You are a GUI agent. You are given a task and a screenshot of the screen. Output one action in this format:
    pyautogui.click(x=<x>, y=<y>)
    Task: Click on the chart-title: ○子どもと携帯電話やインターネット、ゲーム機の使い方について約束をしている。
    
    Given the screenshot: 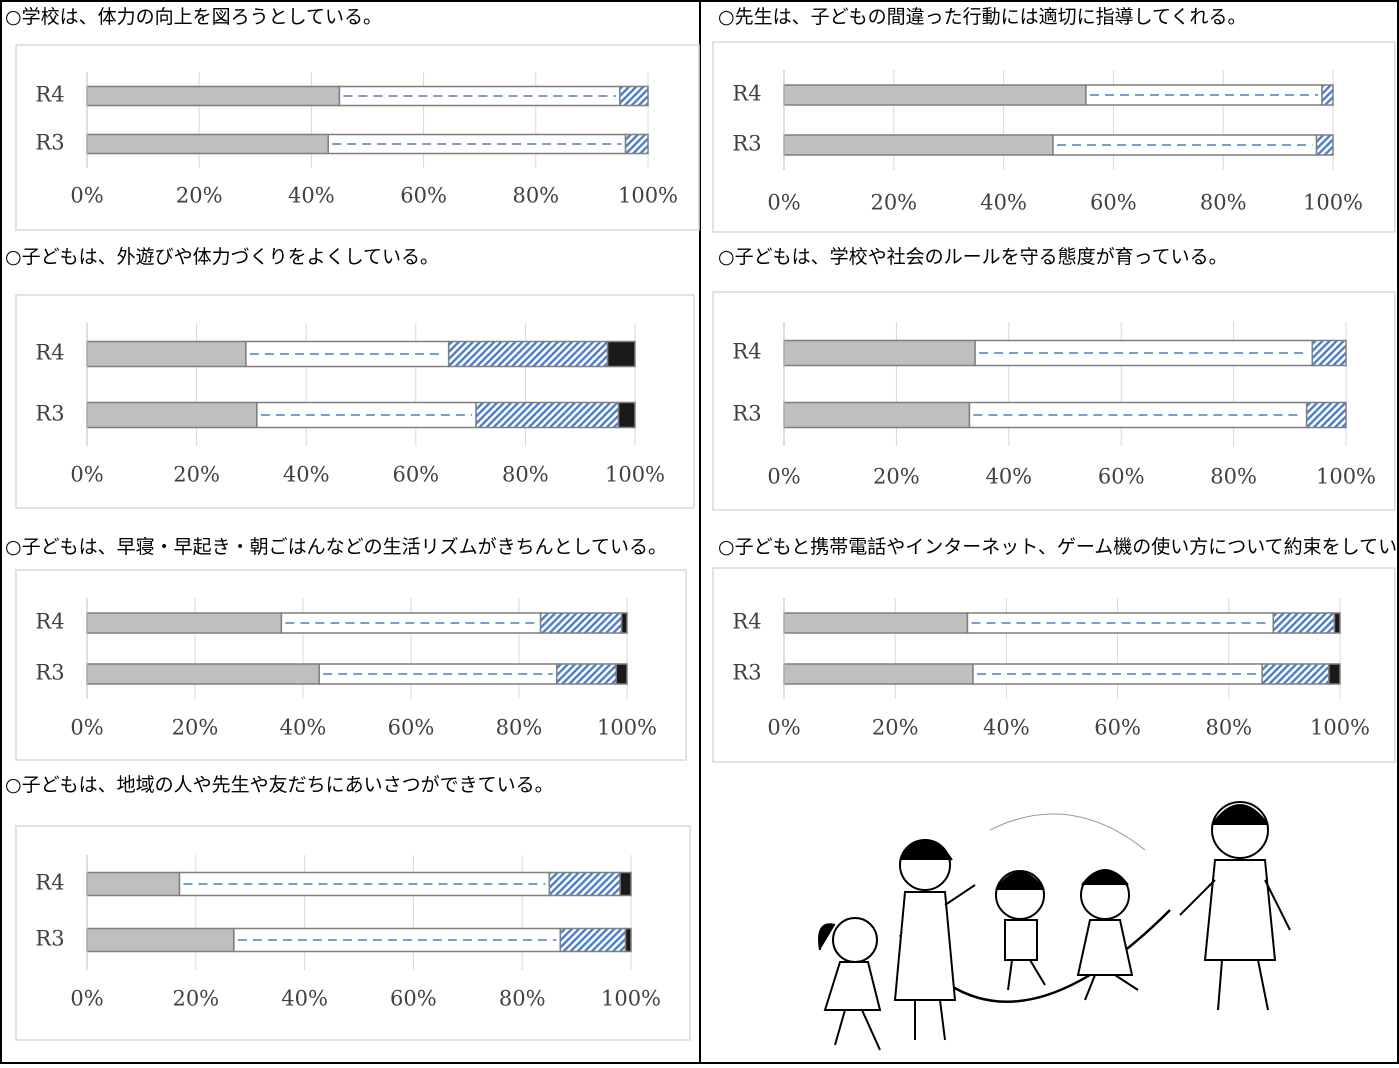 What is the action you would take?
    pyautogui.click(x=1058, y=547)
    